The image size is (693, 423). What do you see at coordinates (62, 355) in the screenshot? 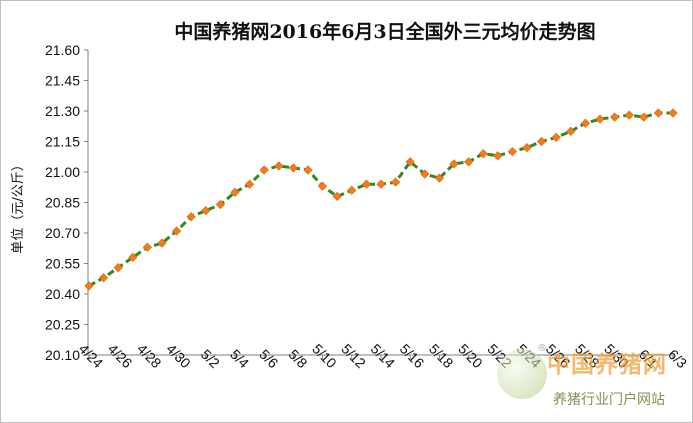
I see `y-tick-label: 20.10` at bounding box center [62, 355].